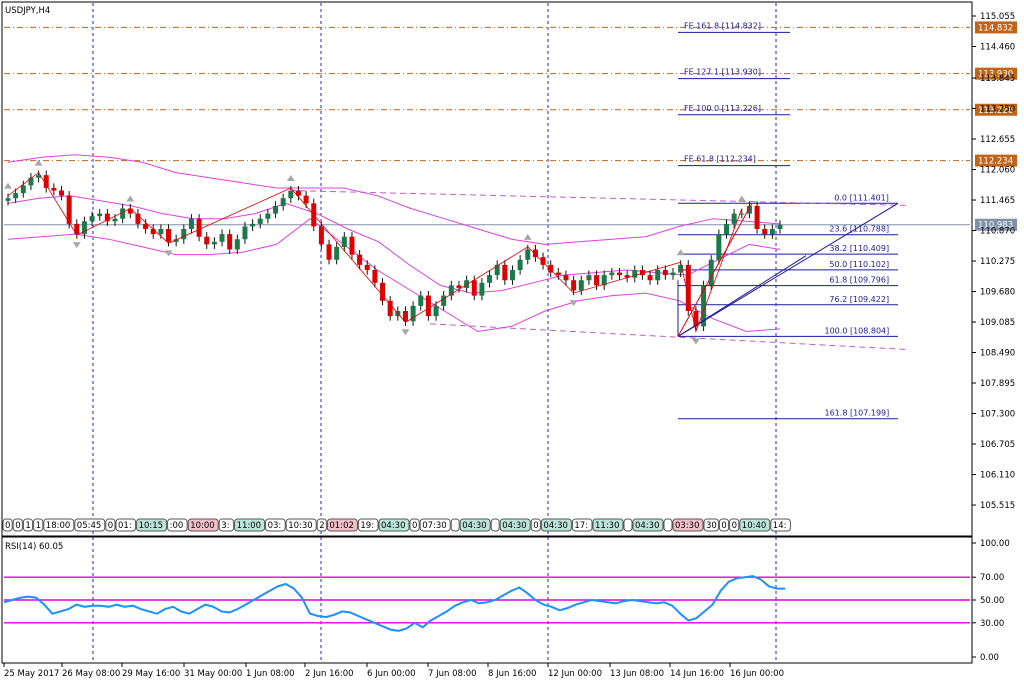 The height and width of the screenshot is (683, 1024). Describe the element at coordinates (300, 526) in the screenshot. I see `session-label: 10:30` at that location.